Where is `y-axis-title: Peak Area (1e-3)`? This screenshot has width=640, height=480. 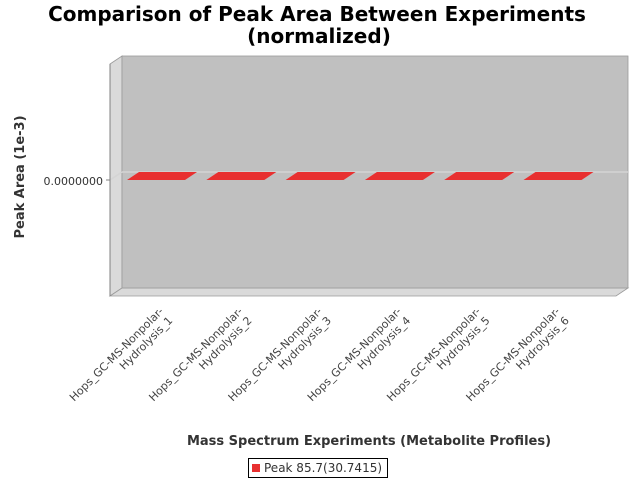 y-axis-title: Peak Area (1e-3) is located at coordinates (20, 176).